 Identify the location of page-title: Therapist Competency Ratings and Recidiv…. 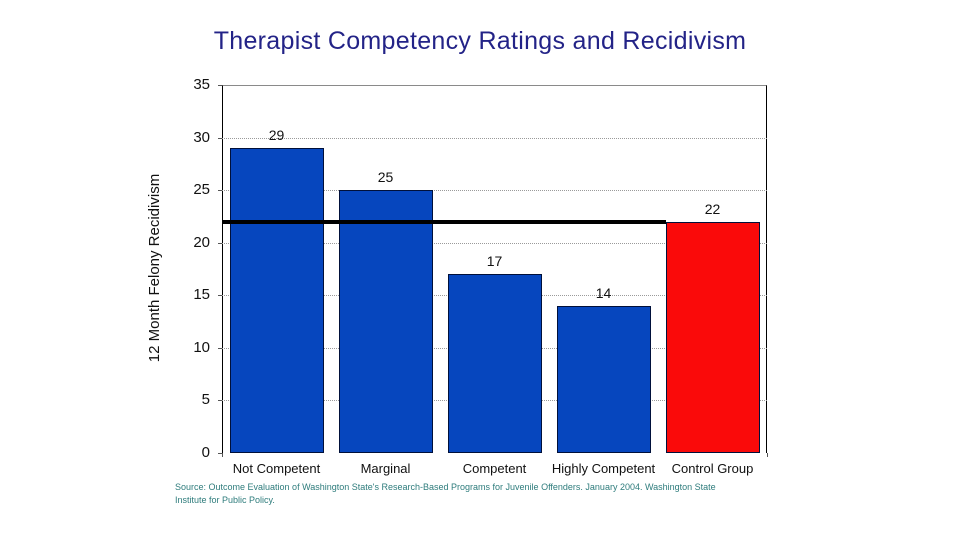
(480, 41).